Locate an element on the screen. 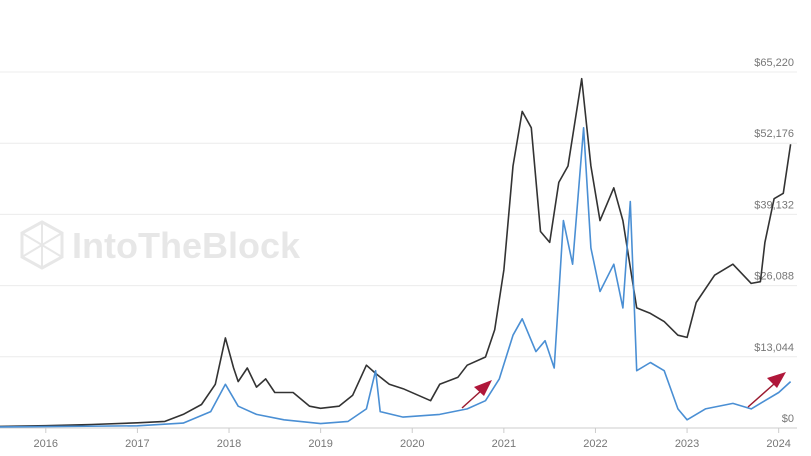 The width and height of the screenshot is (811, 456). watermark-text: IntoTheBlock is located at coordinates (186, 245).